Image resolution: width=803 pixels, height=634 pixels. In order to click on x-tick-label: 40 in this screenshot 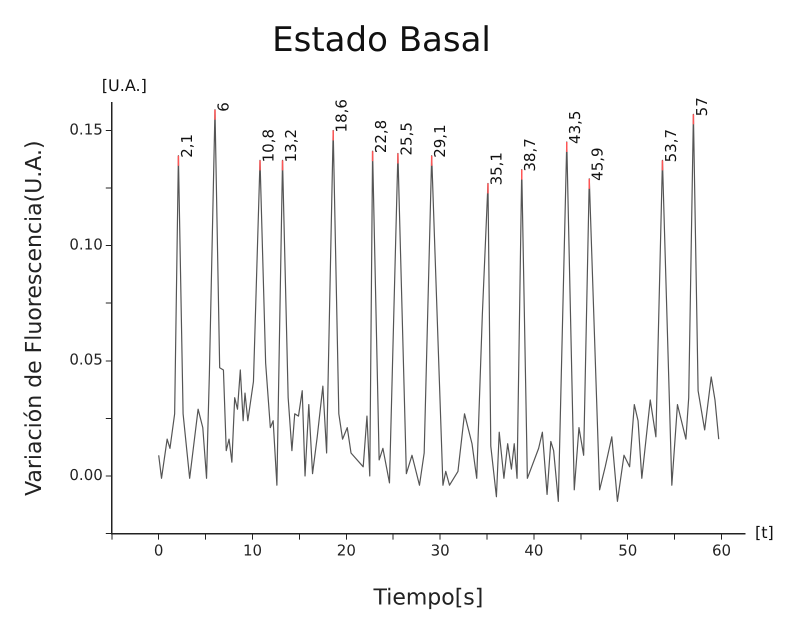, I will do `click(534, 550)`.